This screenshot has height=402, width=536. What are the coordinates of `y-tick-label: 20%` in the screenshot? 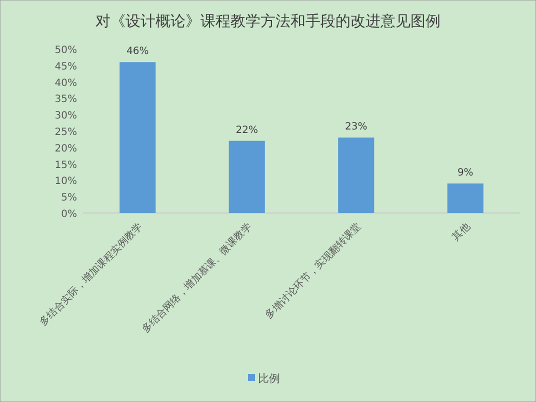 It's located at (65, 148).